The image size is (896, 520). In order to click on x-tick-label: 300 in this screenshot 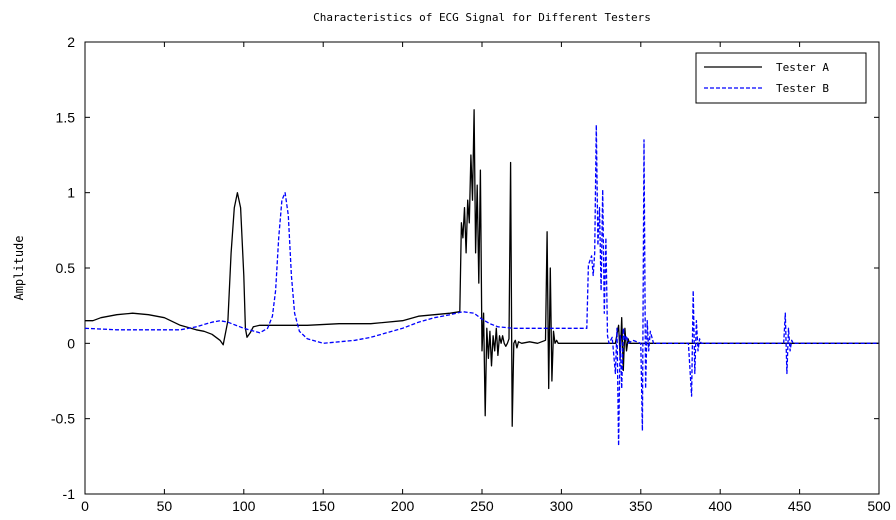, I will do `click(562, 506)`.